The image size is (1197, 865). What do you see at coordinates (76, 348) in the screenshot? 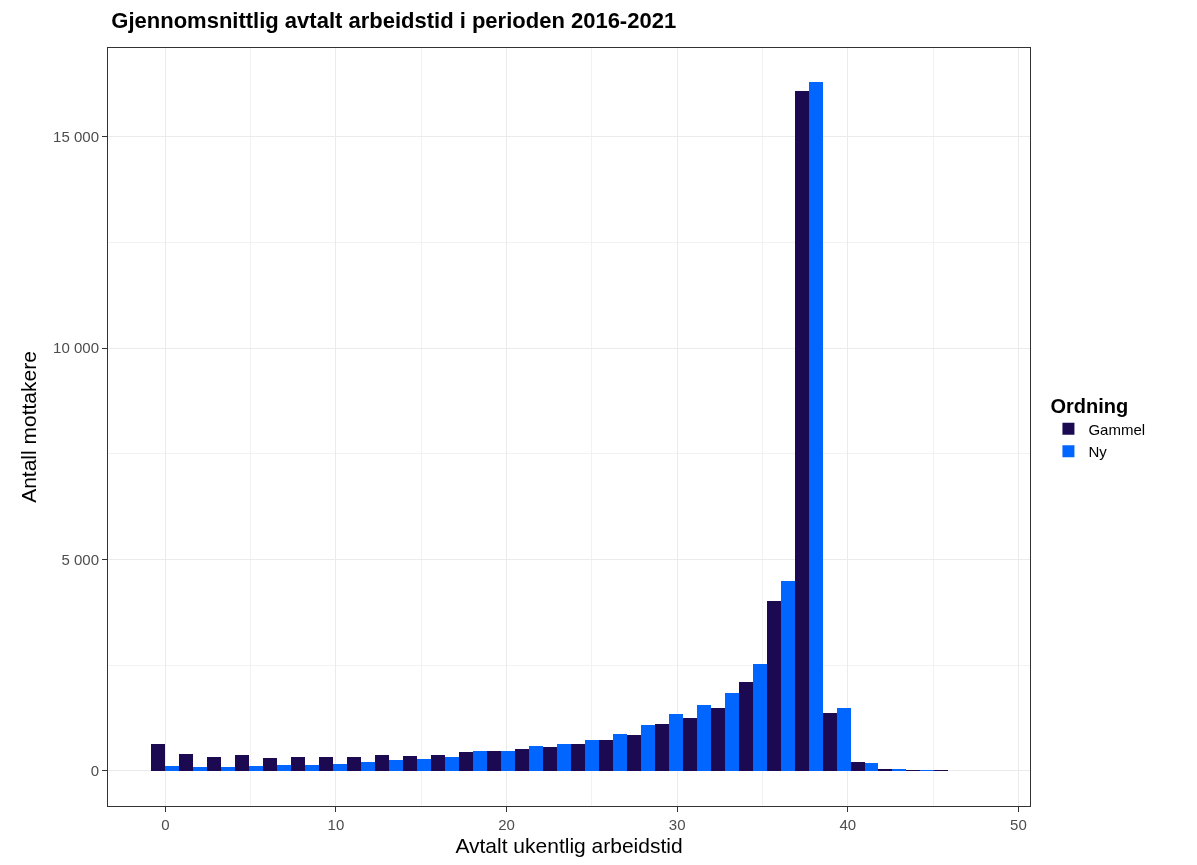
I see `y-tick-label: 10 000` at bounding box center [76, 348].